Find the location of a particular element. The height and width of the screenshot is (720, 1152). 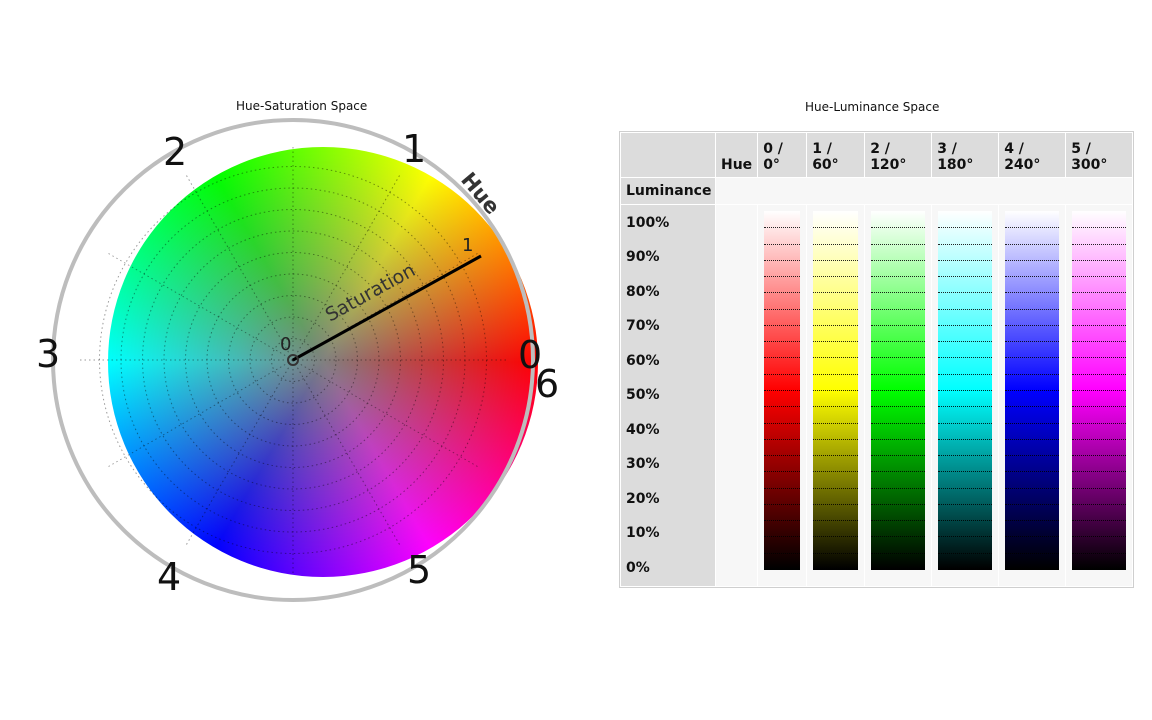

luminance-strip-red is located at coordinates (782, 390).